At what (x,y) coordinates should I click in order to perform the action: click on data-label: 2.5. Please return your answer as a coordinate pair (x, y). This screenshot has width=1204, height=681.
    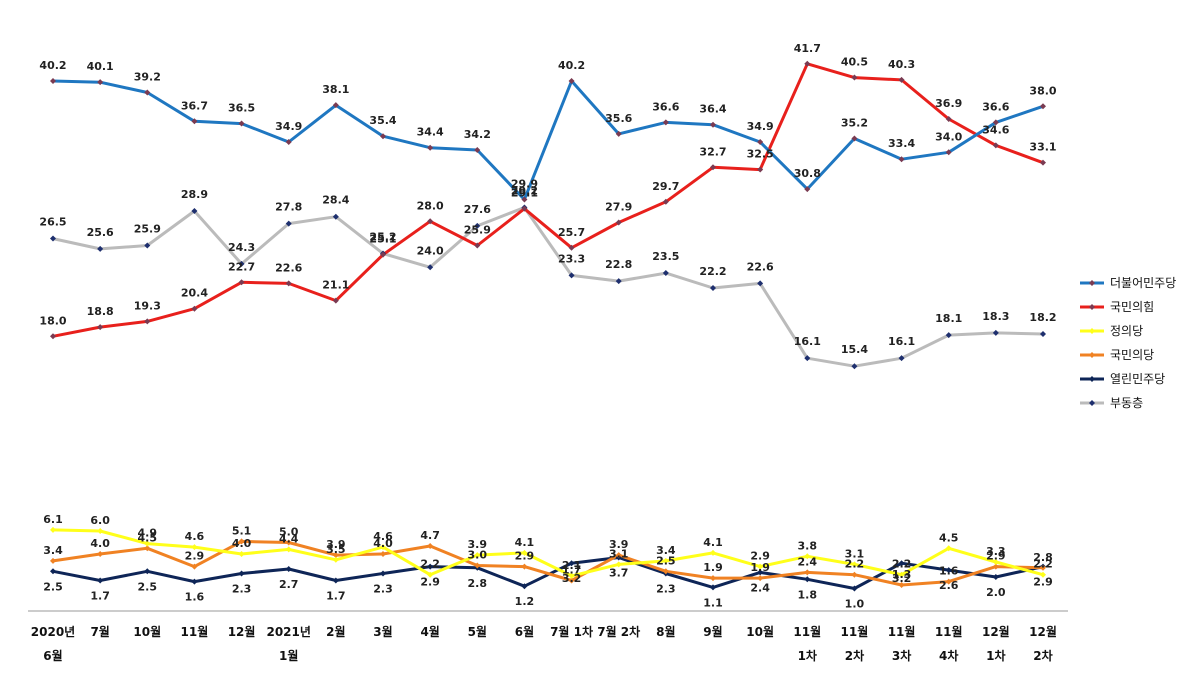
    Looking at the image, I should click on (53, 586).